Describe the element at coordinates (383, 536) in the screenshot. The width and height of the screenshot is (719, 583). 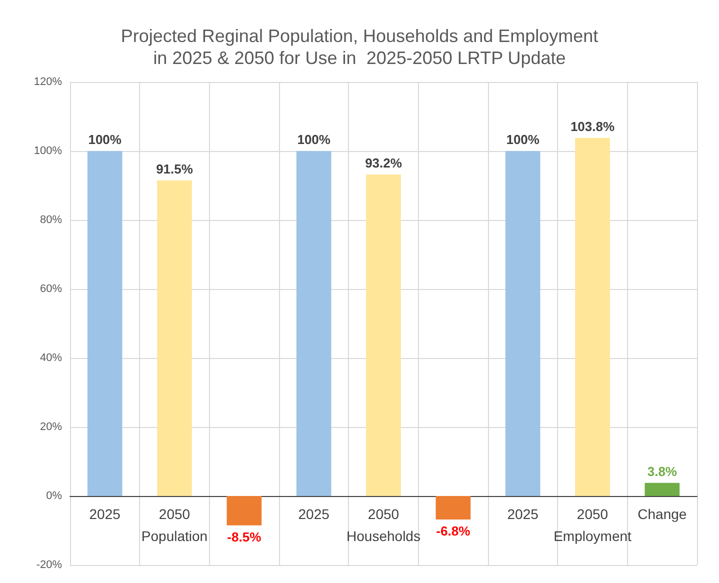
I see `annotation: Households` at that location.